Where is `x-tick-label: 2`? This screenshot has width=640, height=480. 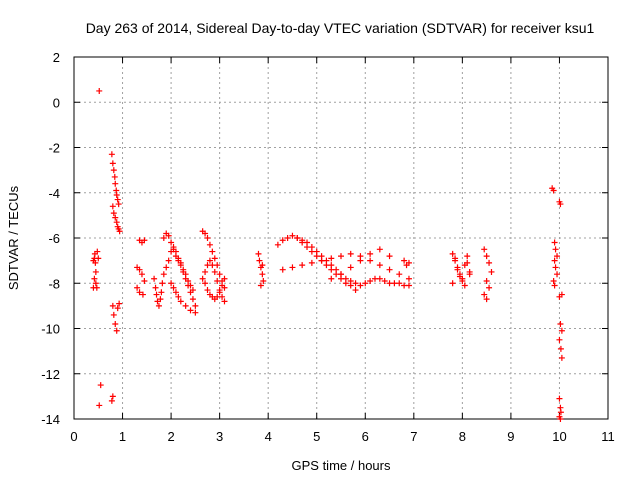 x-tick-label: 2 is located at coordinates (170, 436).